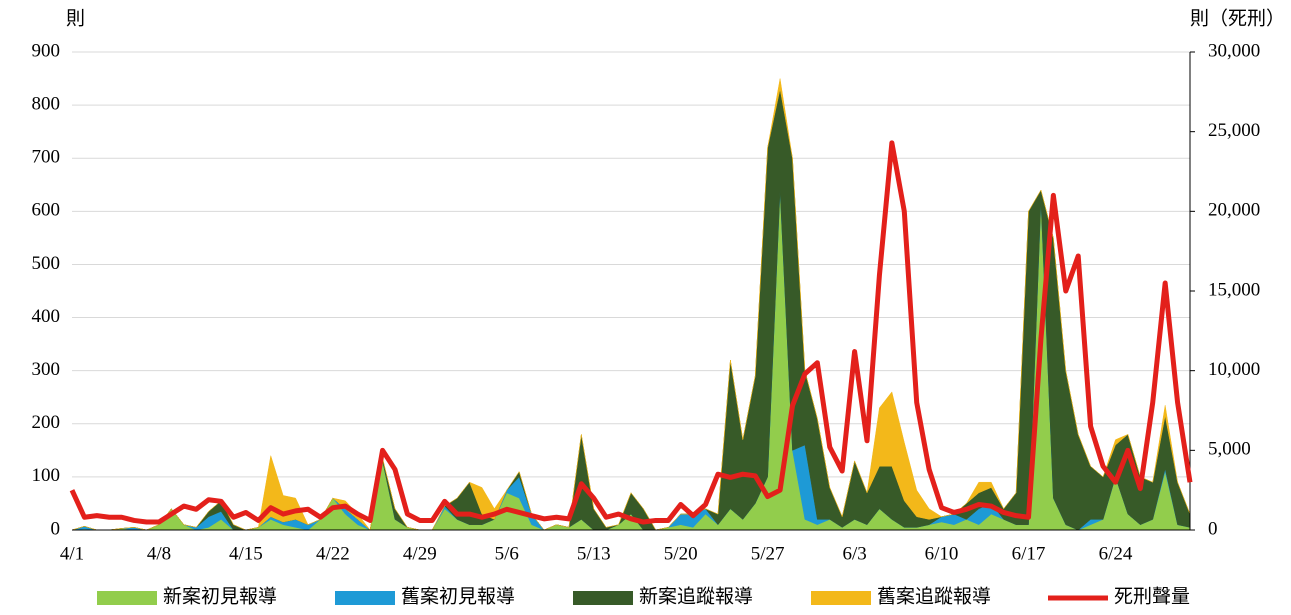 This screenshot has height=615, width=1291. Describe the element at coordinates (507, 553) in the screenshot. I see `x-tick-label: 5/6` at that location.